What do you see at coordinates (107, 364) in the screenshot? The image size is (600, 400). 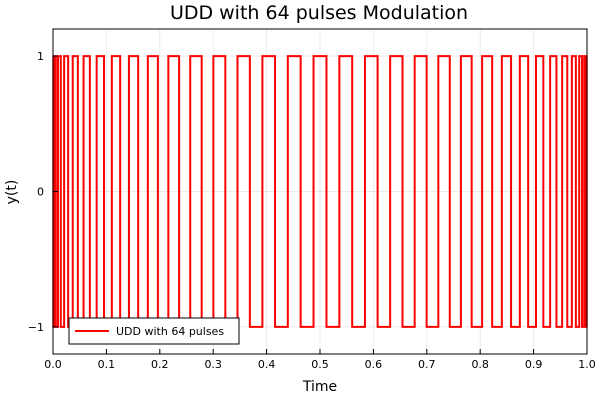 I see `x-tick-label: 0.1` at bounding box center [107, 364].